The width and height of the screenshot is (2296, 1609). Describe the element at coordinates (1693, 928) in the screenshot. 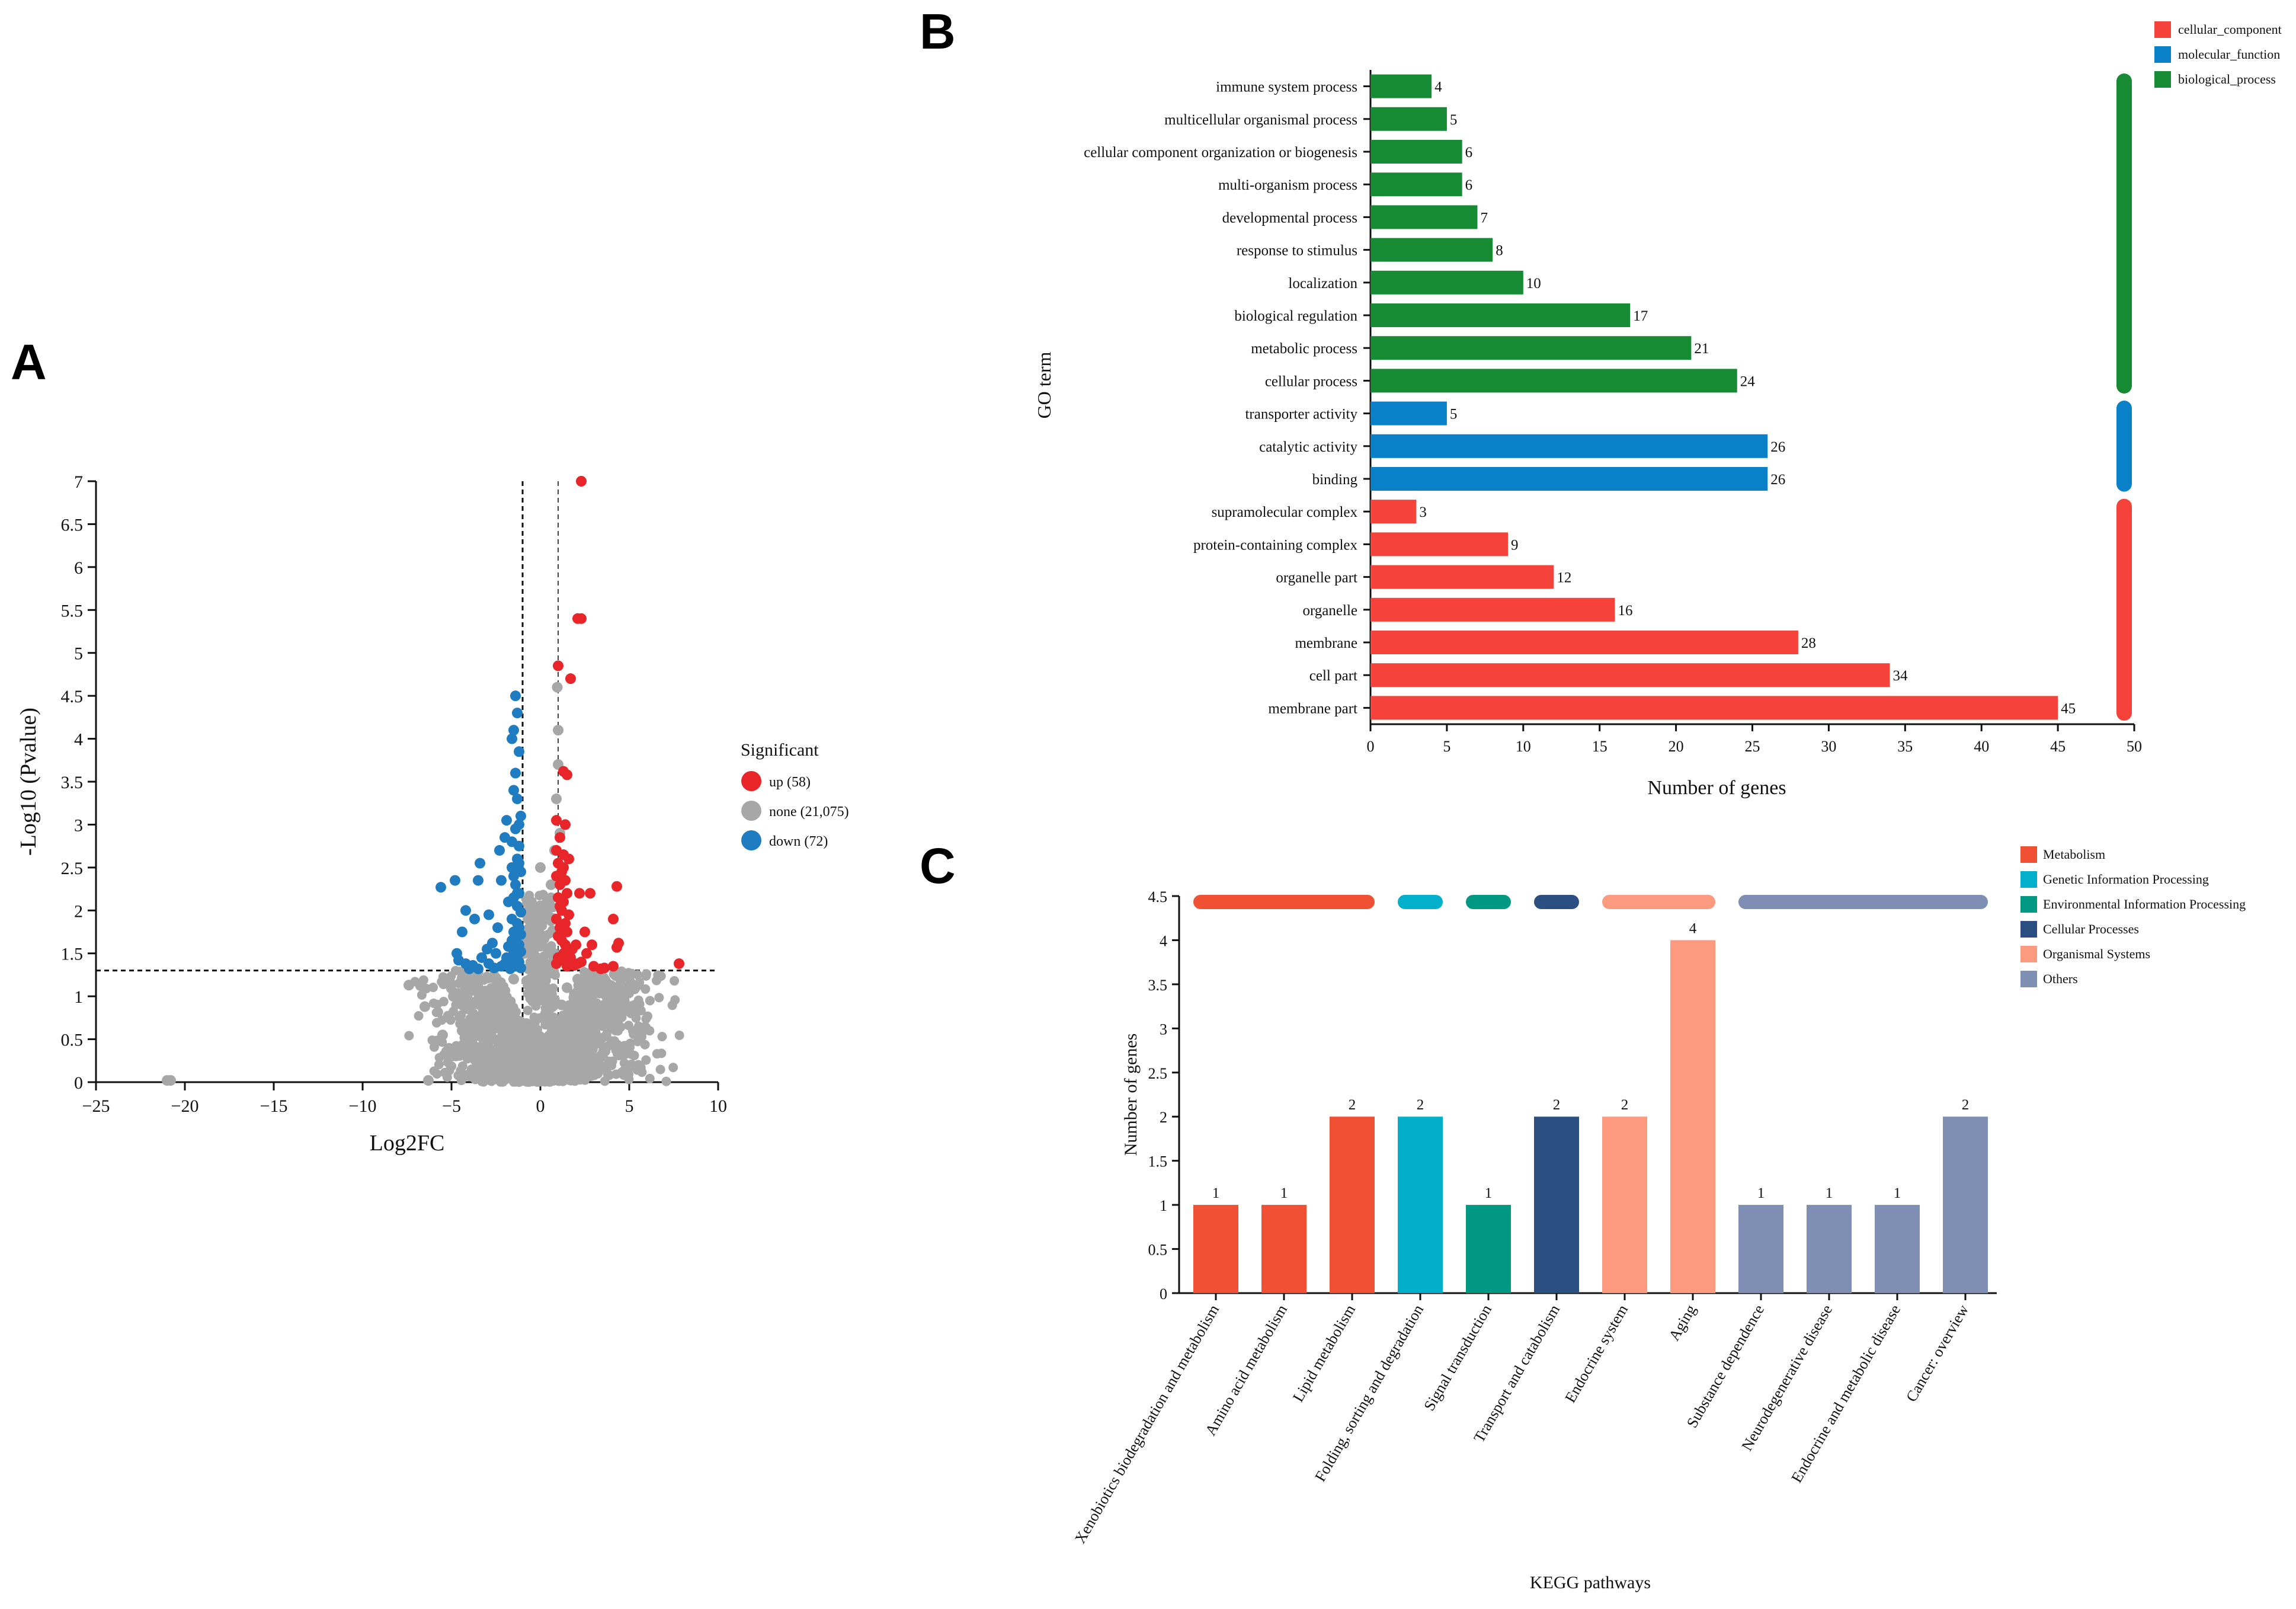

I see `kegg-value-label: 4` at that location.